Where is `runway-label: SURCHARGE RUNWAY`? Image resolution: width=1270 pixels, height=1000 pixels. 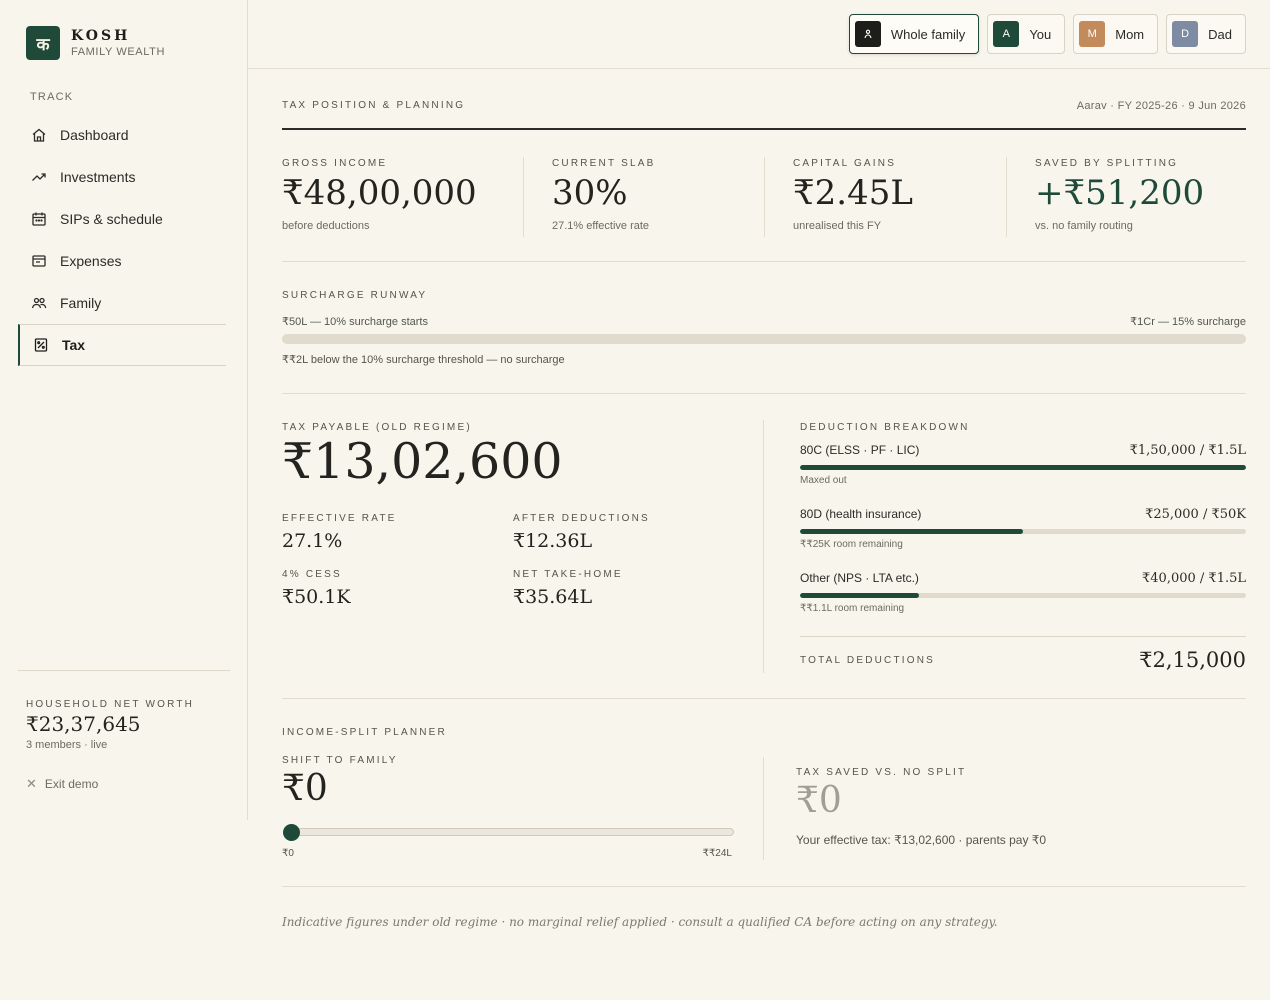
runway-label: SURCHARGE RUNWAY is located at coordinates (355, 295).